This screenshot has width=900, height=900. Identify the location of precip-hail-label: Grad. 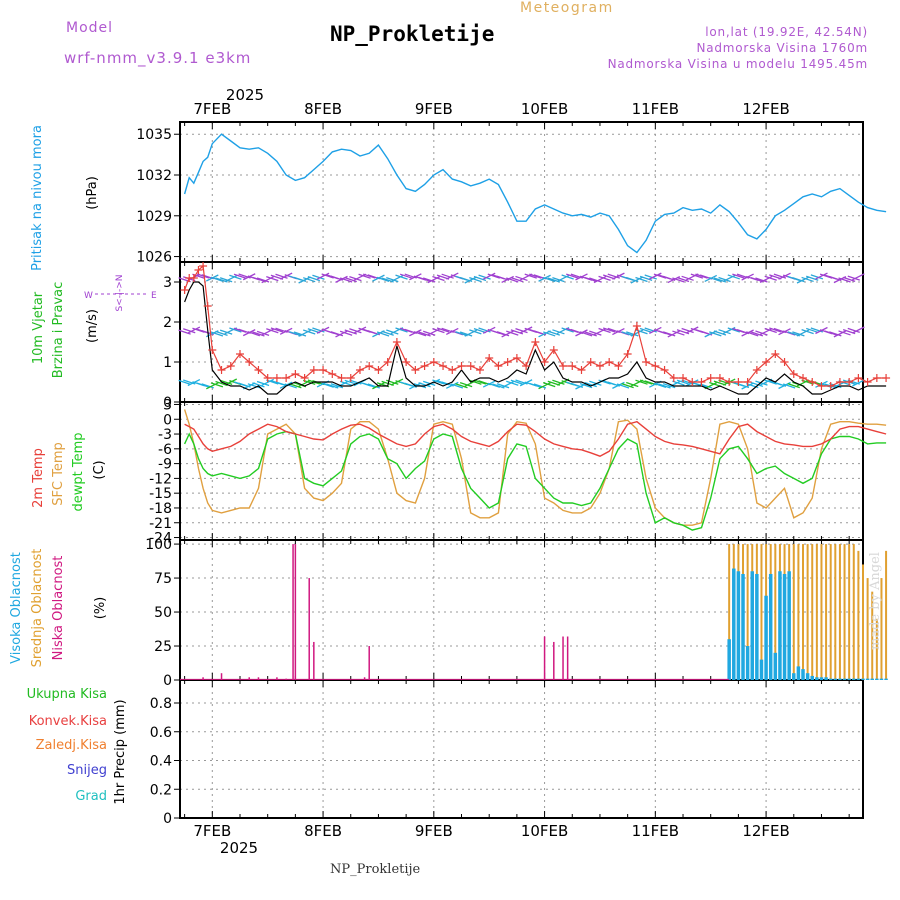
(91, 796).